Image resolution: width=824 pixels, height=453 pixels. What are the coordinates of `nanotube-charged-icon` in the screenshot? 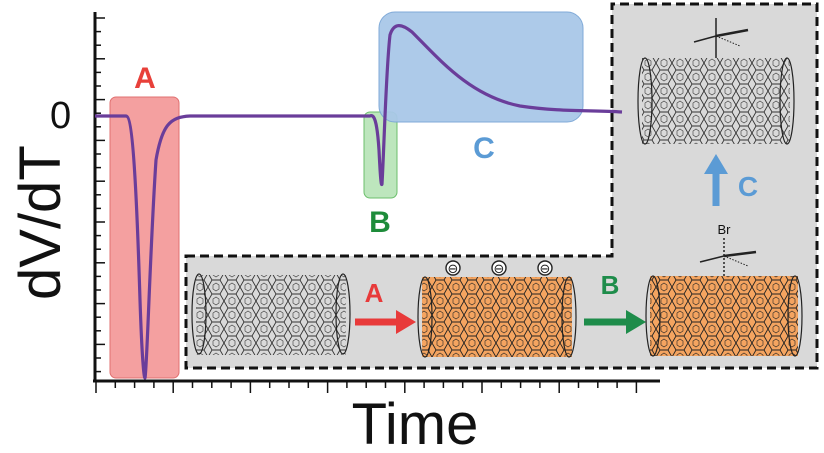 It's located at (497, 317).